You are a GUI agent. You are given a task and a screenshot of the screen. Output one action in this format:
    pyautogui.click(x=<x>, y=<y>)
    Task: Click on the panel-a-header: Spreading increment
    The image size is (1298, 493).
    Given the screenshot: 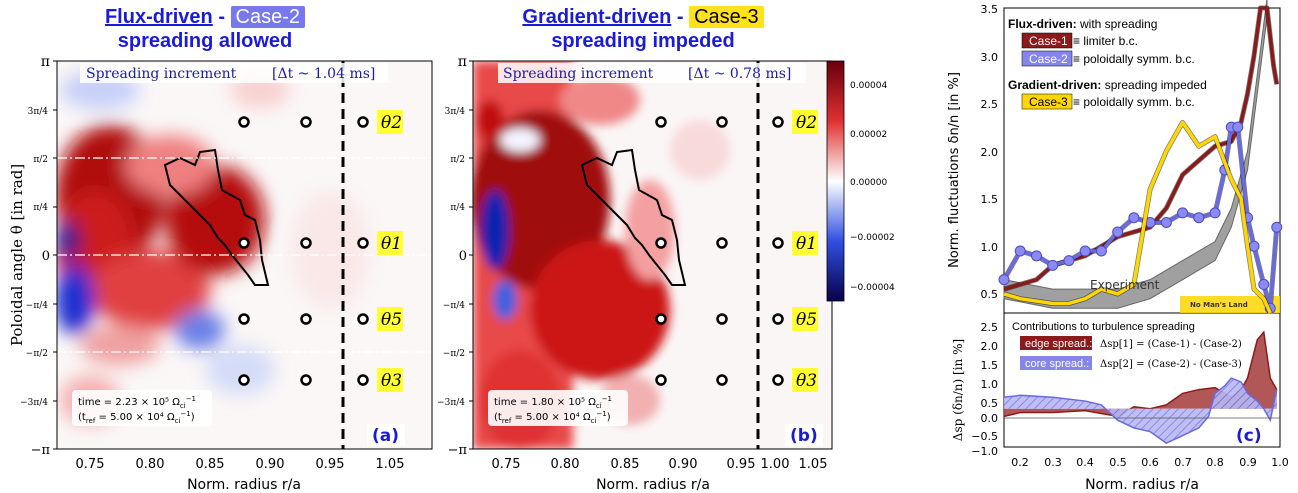 What is the action you would take?
    pyautogui.click(x=161, y=74)
    